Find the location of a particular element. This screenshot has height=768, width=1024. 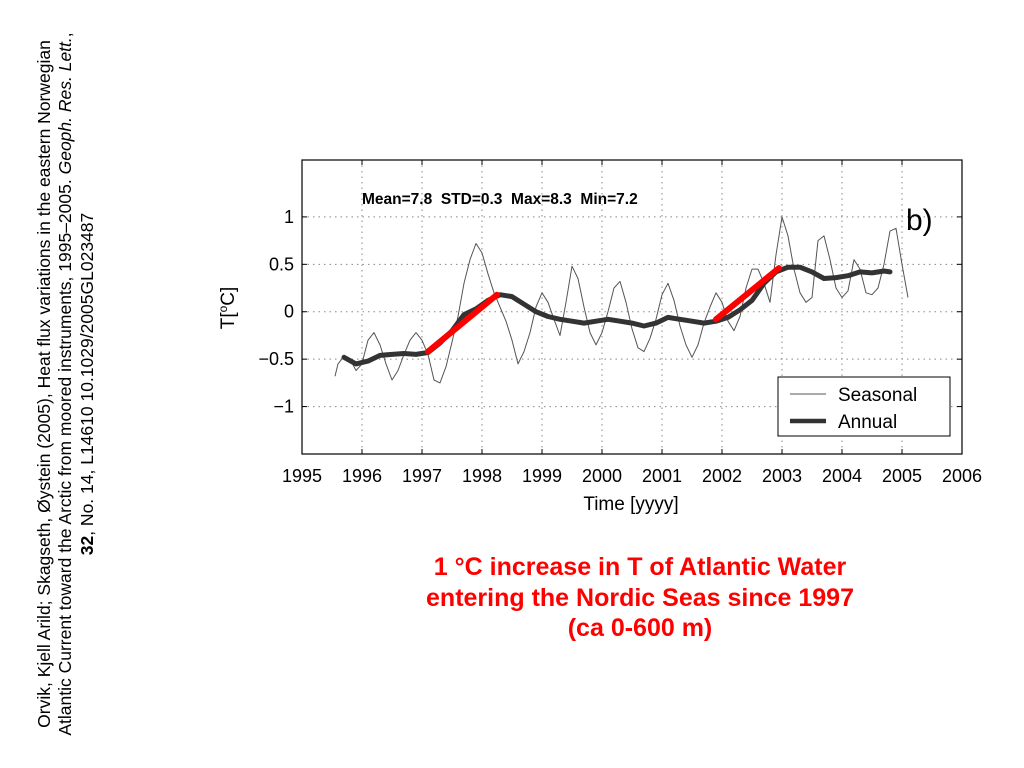

x-tick-label: 1998 is located at coordinates (482, 476).